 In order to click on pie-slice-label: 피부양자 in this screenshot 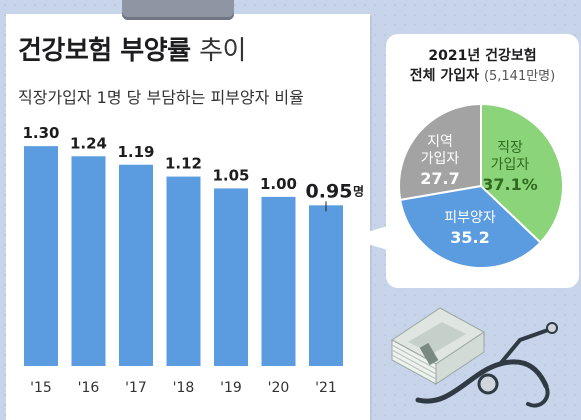, I will do `click(470, 218)`.